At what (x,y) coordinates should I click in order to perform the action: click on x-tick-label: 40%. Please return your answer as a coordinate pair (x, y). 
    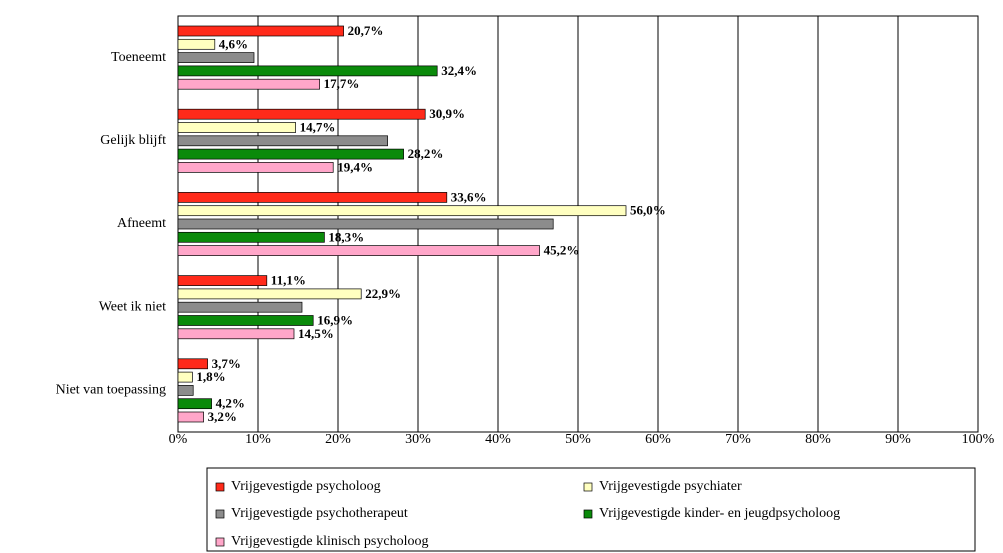
    Looking at the image, I should click on (498, 439).